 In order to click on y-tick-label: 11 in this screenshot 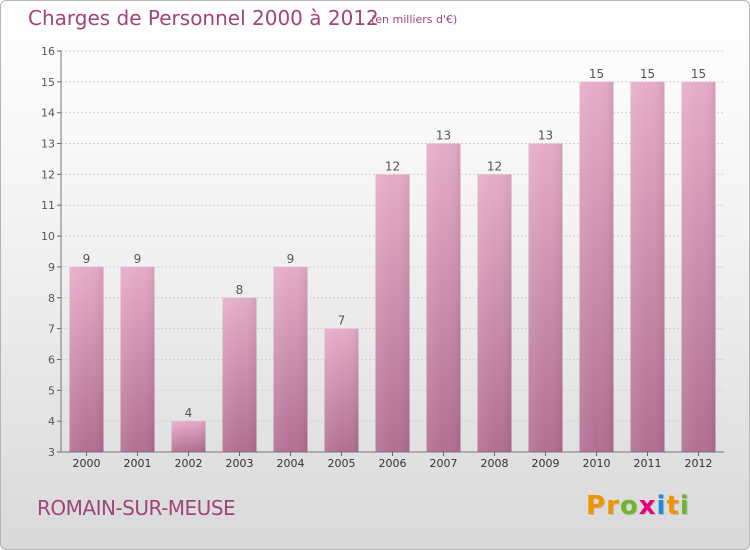, I will do `click(48, 205)`.